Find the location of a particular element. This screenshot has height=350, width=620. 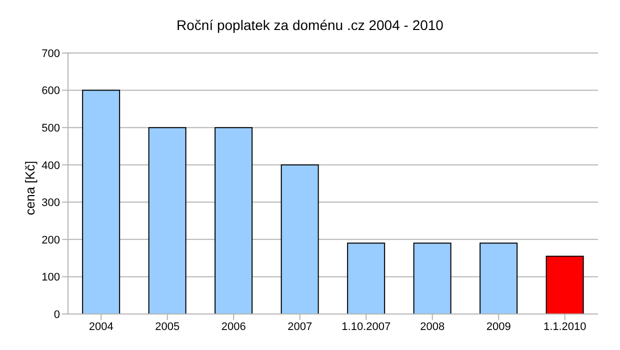

y-tick-label: 700 is located at coordinates (51, 54).